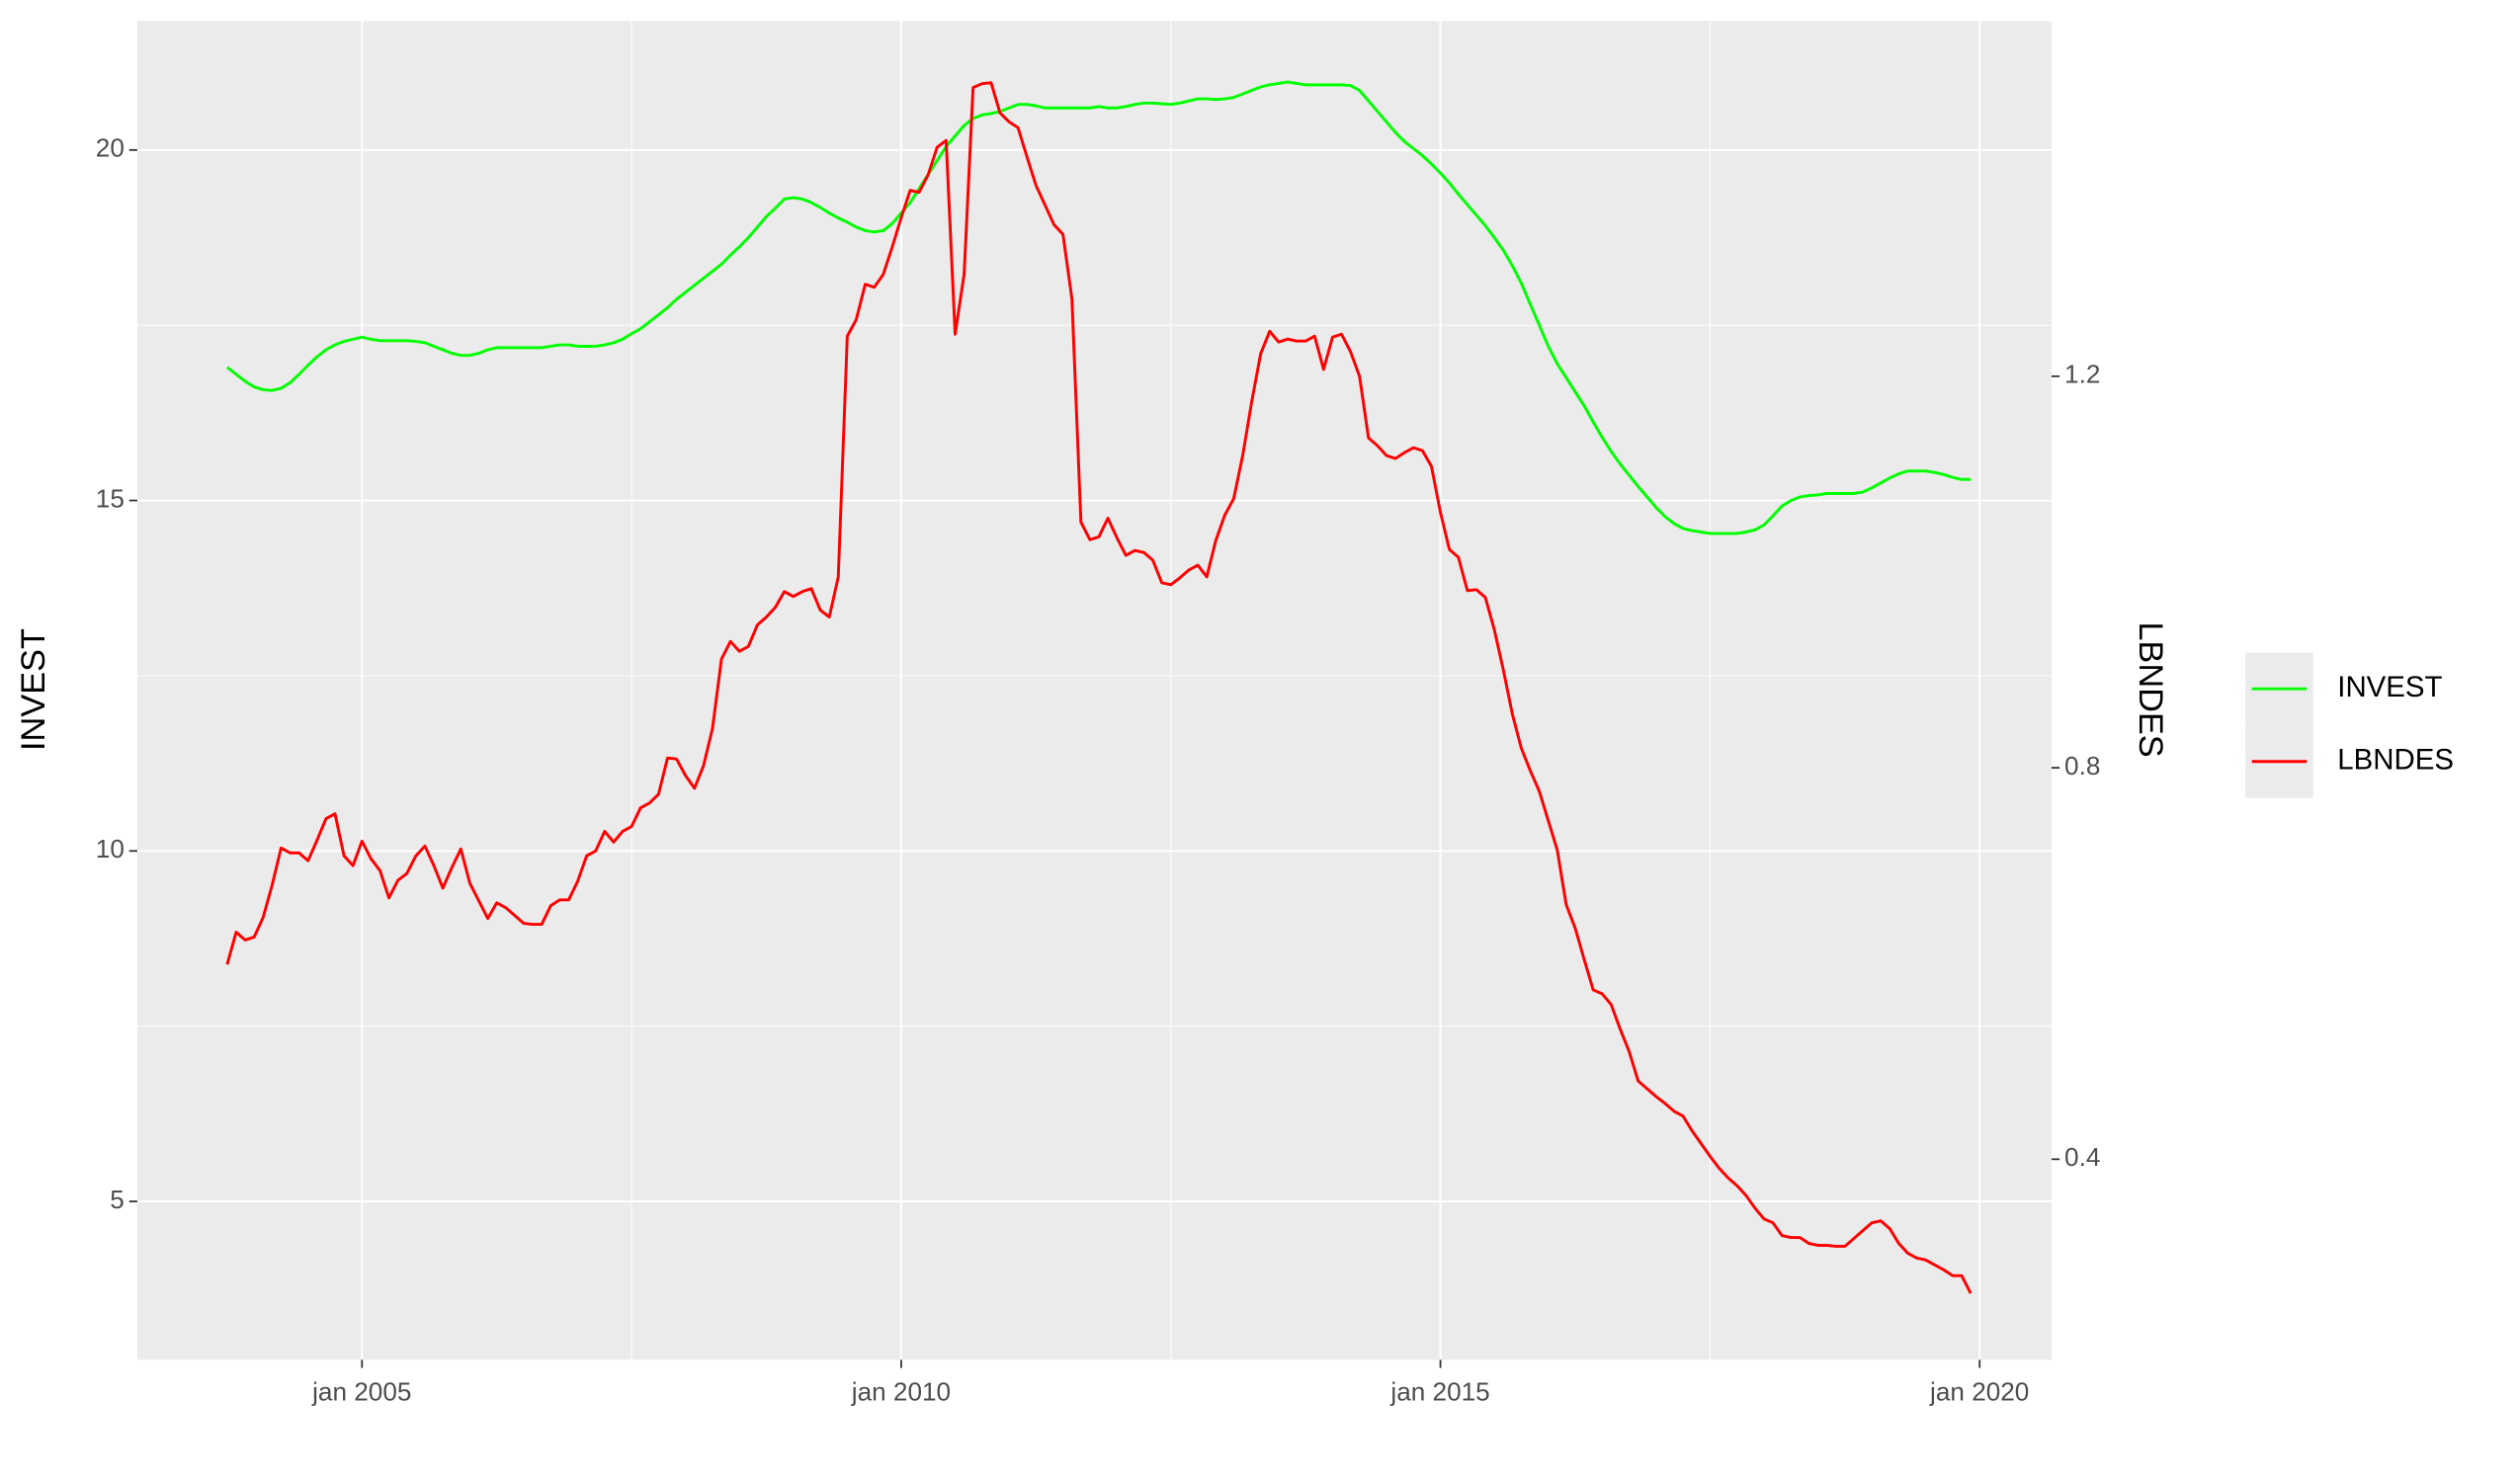  I want to click on y2-tick-label: 0.8, so click(2082, 766).